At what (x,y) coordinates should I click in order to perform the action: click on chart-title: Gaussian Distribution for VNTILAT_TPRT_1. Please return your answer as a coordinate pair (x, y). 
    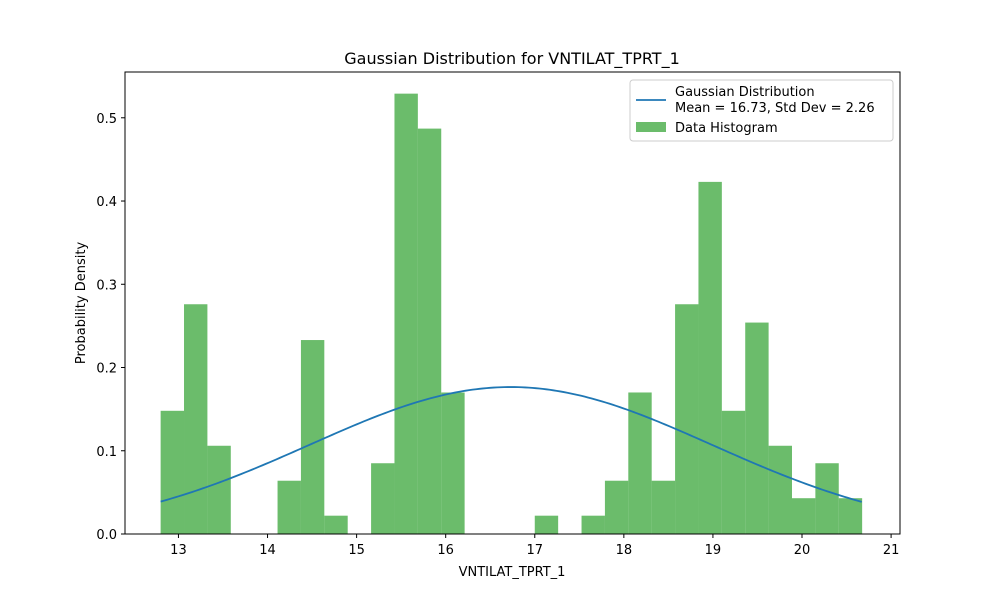
    Looking at the image, I should click on (512, 59).